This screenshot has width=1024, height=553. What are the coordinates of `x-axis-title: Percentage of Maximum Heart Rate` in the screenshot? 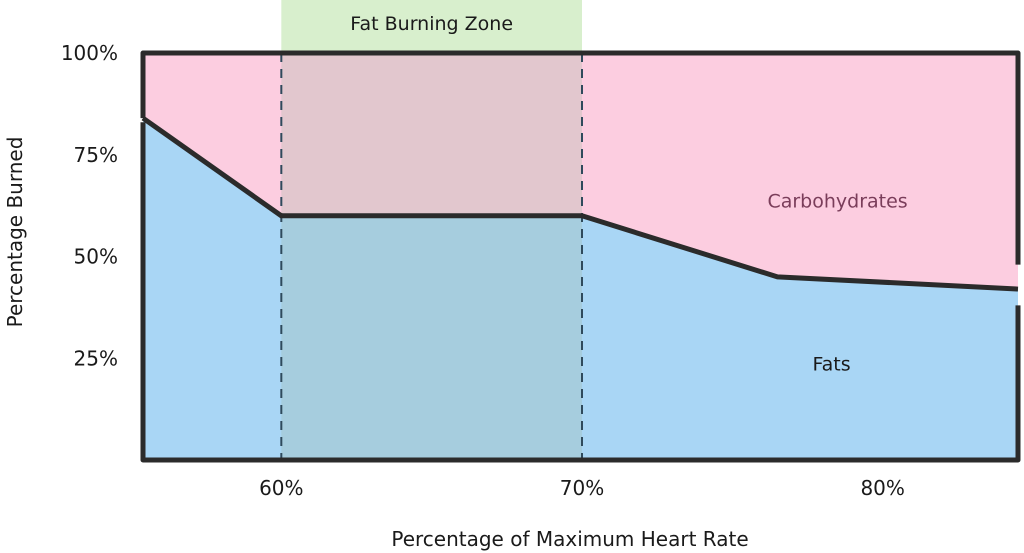 It's located at (569, 539).